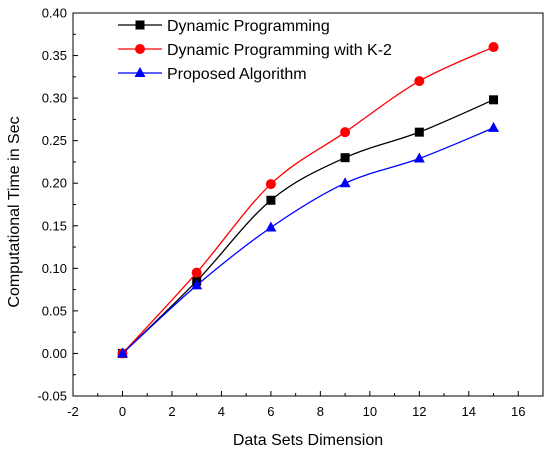  Describe the element at coordinates (469, 411) in the screenshot. I see `x-tick-label: 14` at that location.